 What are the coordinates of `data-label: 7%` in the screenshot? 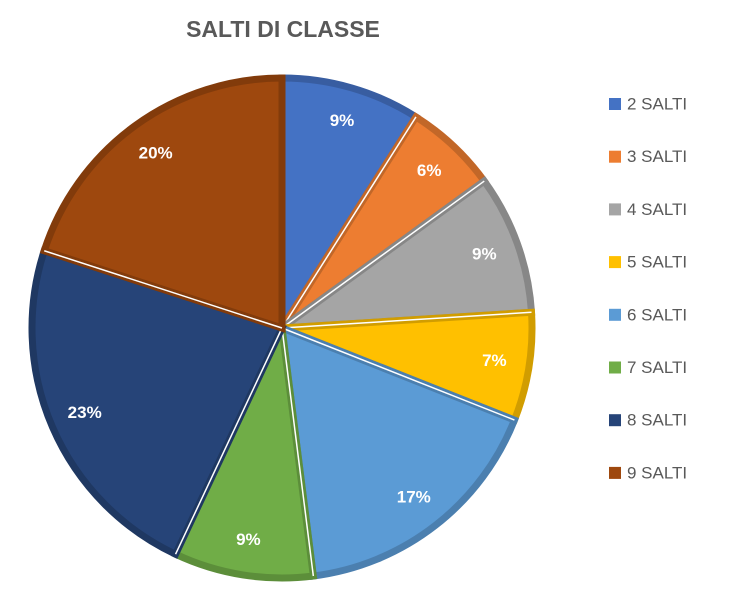 It's located at (494, 360).